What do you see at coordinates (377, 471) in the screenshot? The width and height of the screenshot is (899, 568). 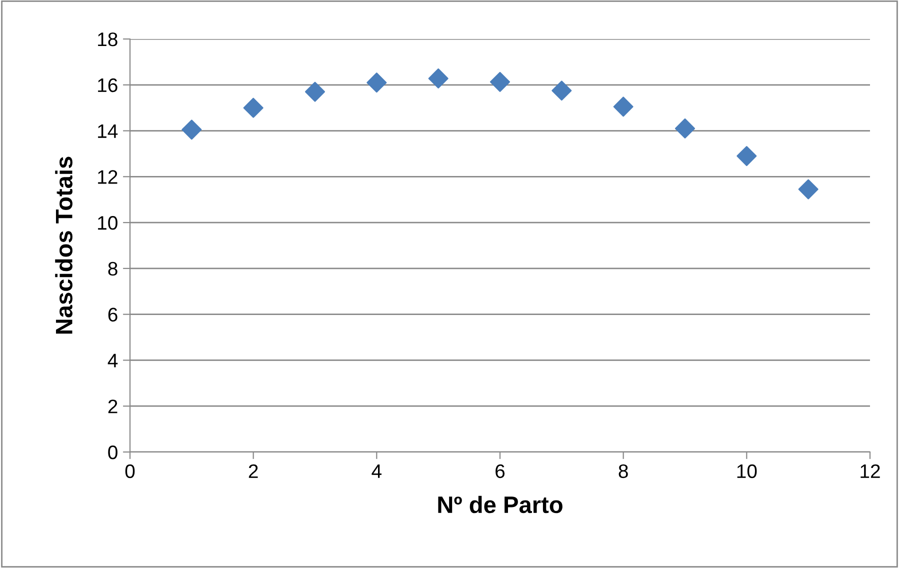 I see `x-tick-label: 4` at bounding box center [377, 471].